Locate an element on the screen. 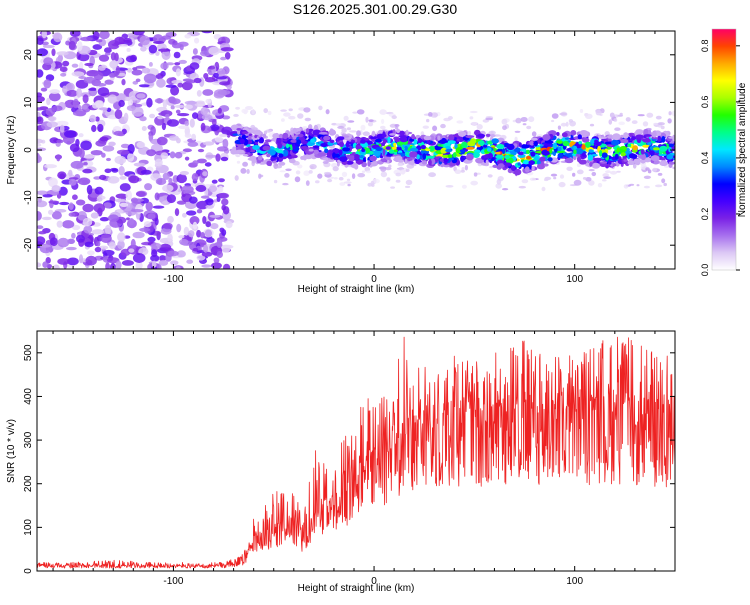  colorbar-label: Normalized spectral amplitude is located at coordinates (742, 149).